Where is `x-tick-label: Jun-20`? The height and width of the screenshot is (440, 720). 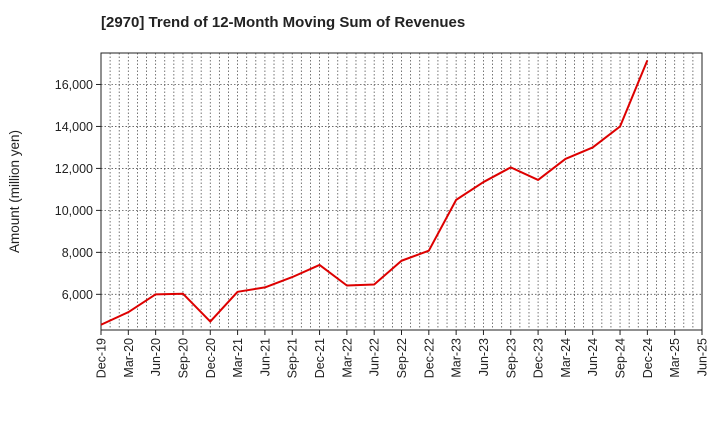 x-tick-label: Jun-20 is located at coordinates (156, 357).